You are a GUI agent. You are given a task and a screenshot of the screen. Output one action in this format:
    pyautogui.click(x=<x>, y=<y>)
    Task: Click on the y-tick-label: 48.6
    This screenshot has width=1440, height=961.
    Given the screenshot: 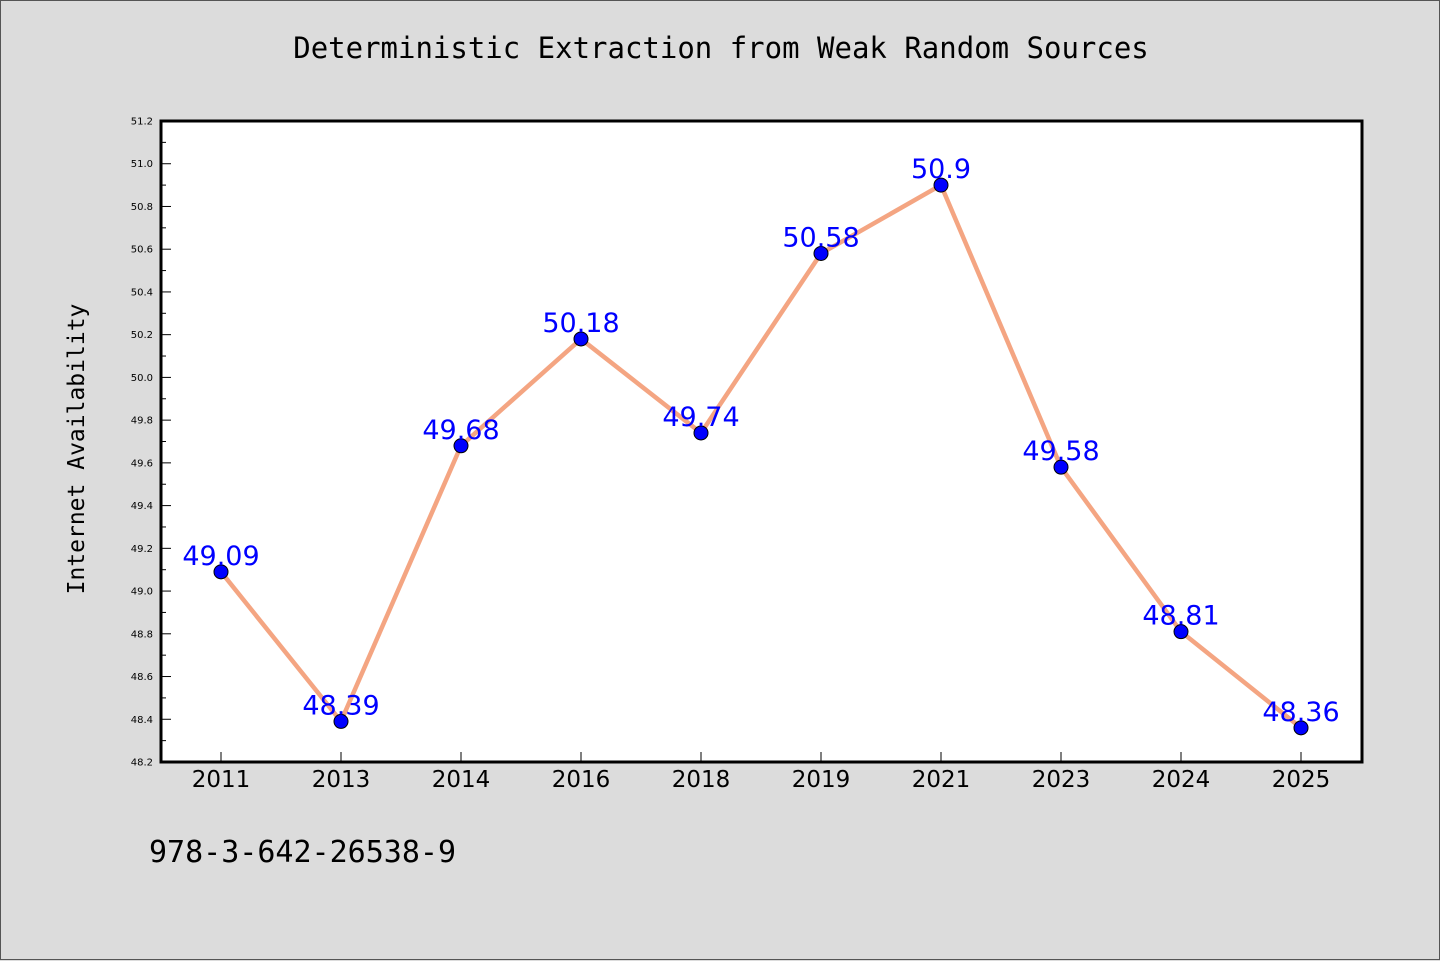 What is the action you would take?
    pyautogui.click(x=142, y=677)
    